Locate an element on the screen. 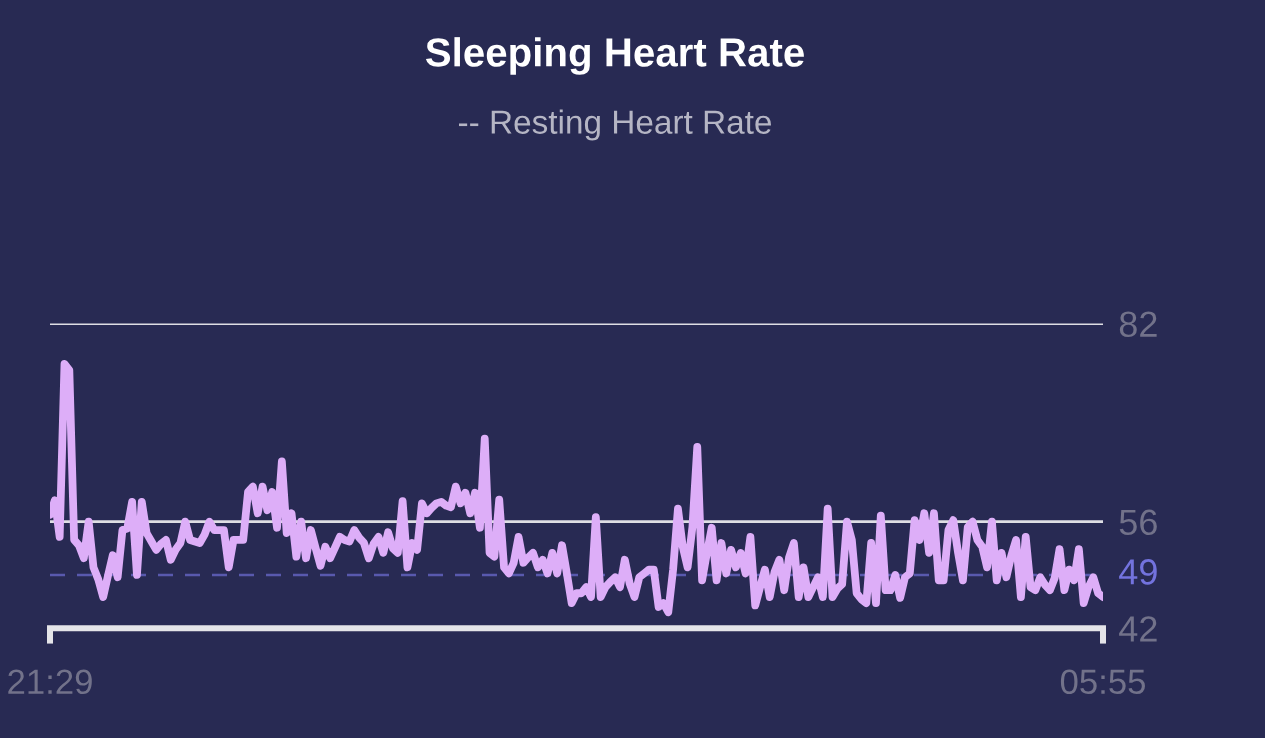  chart-title: Sleeping Heart Rate is located at coordinates (614, 56).